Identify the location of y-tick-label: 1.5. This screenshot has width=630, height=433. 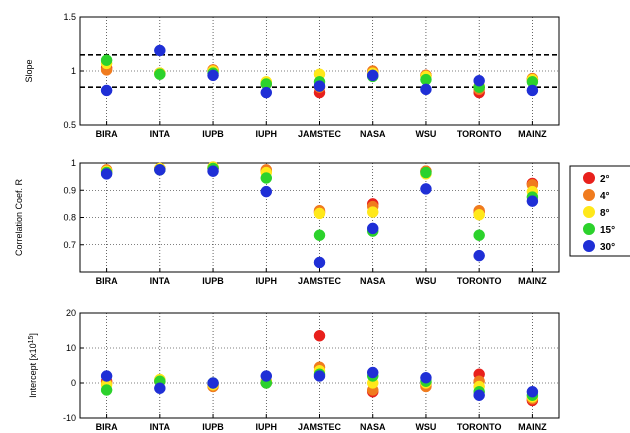
(69, 17).